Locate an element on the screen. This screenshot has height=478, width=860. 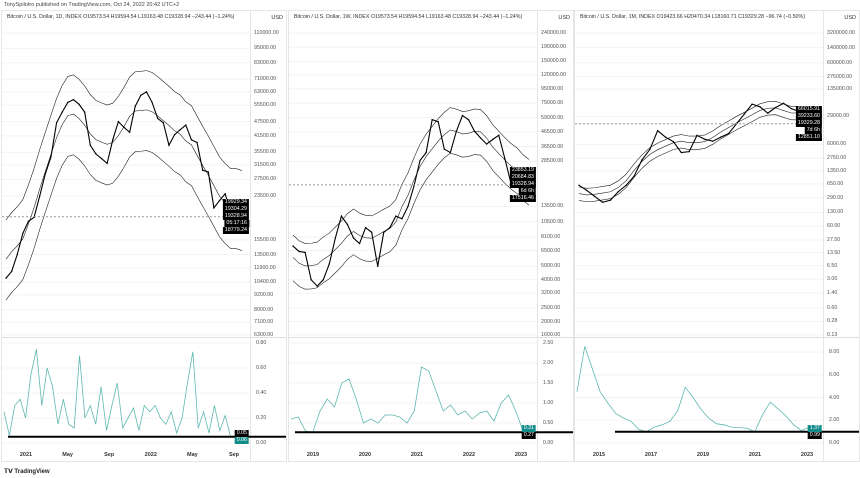
price-series is located at coordinates (411, 200).